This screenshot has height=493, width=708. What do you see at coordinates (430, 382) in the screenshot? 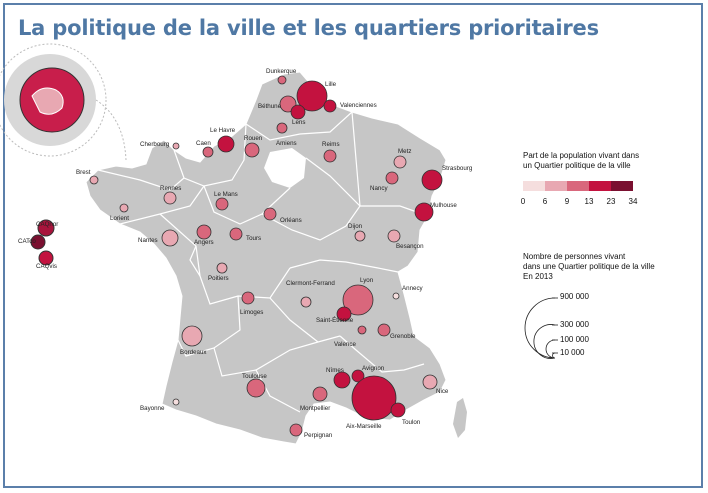
I see `circle-nice` at bounding box center [430, 382].